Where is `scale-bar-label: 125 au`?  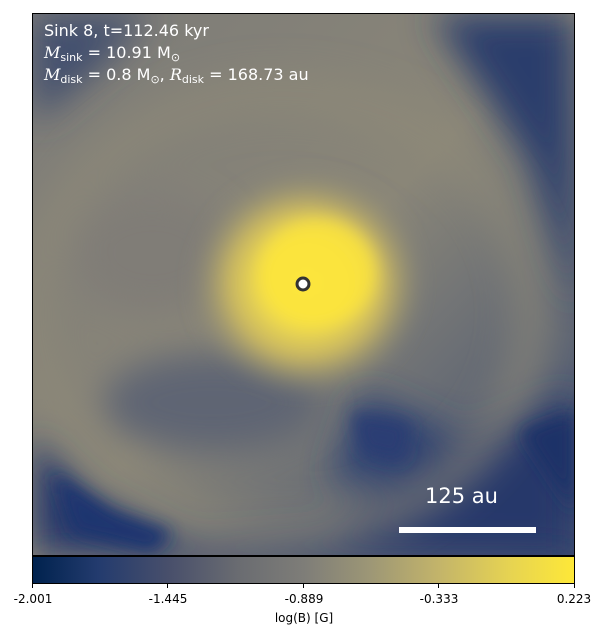
scale-bar-label: 125 au is located at coordinates (461, 496).